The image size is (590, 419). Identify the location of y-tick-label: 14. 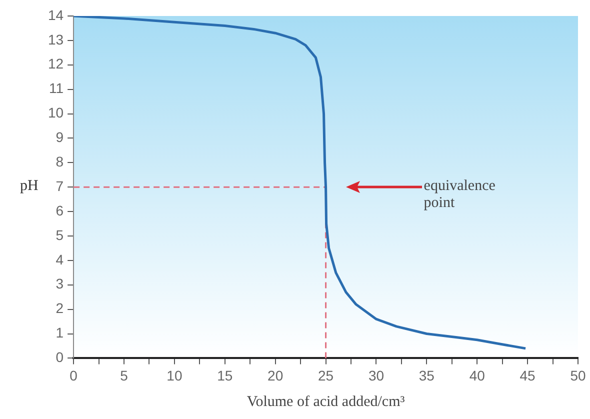
(56, 14).